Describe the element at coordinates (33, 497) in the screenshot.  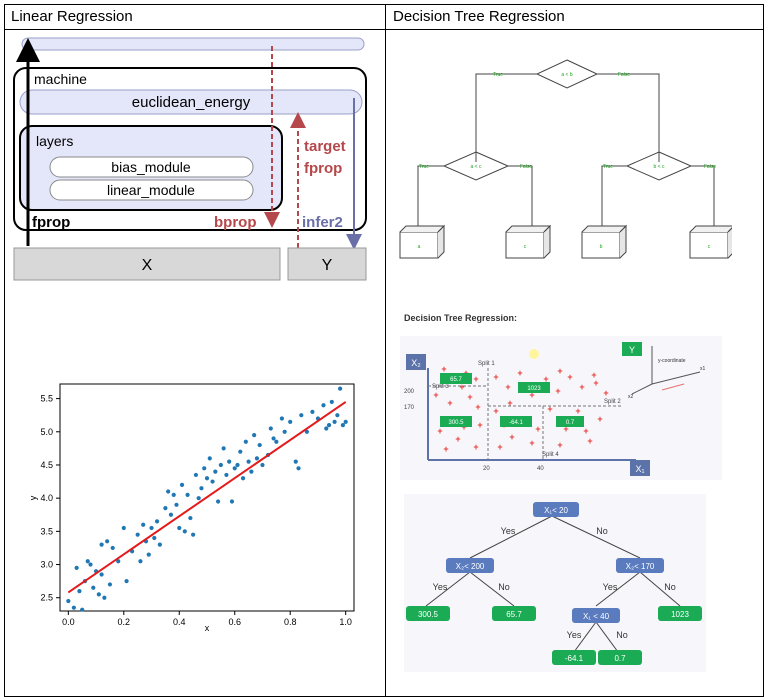
I see `y-axis-label: y` at that location.